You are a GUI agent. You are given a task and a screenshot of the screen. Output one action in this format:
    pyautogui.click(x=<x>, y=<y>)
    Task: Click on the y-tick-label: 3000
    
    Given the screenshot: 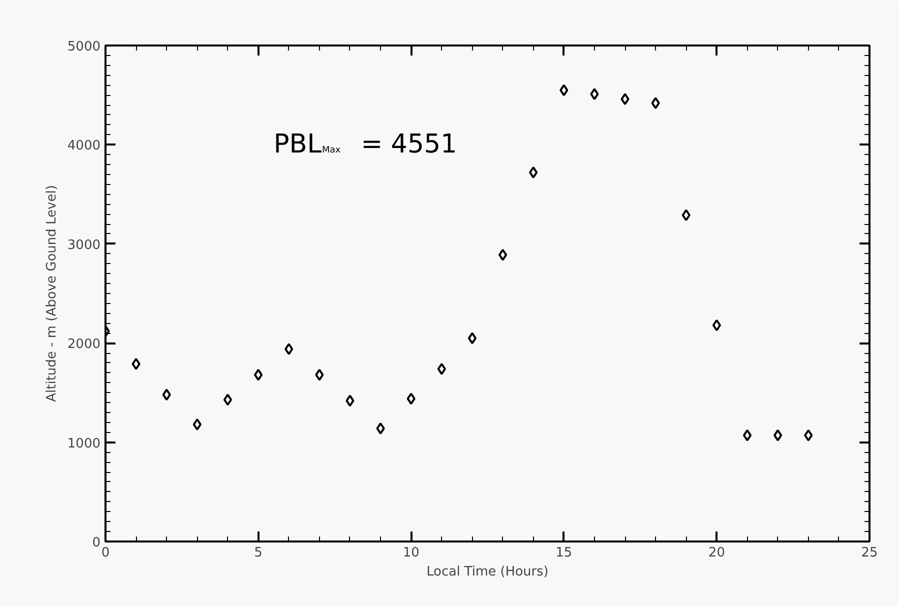 What is the action you would take?
    pyautogui.click(x=84, y=245)
    